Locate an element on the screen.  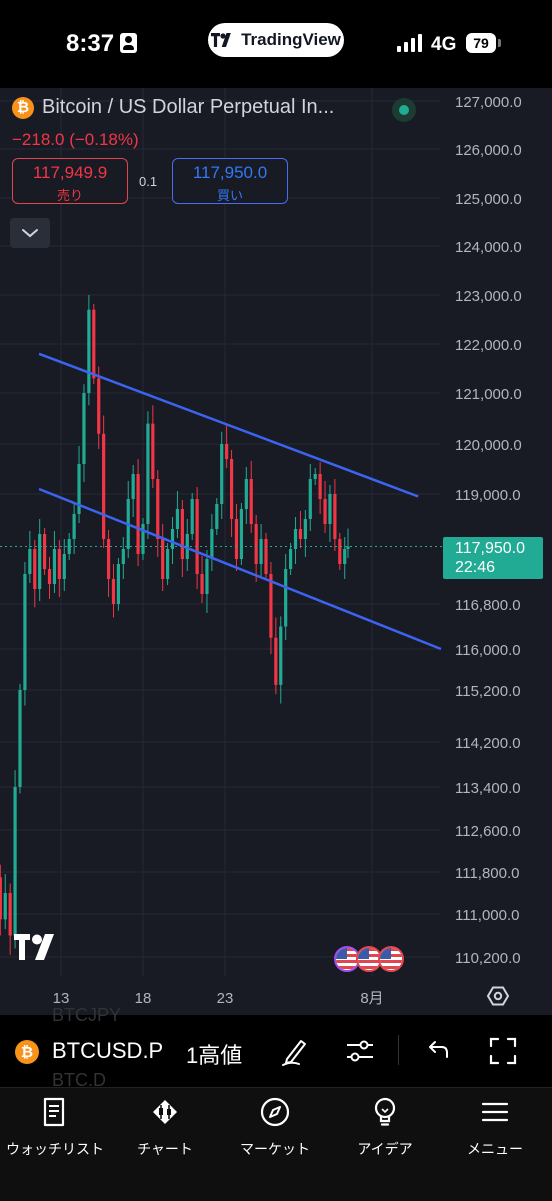
tradingview-pill: TradingView is located at coordinates (276, 40).